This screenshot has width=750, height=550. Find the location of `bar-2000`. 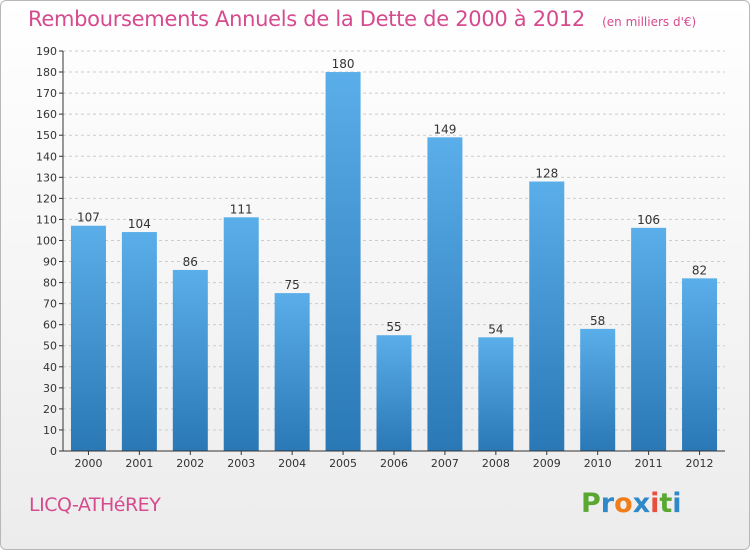

bar-2000 is located at coordinates (88, 338).